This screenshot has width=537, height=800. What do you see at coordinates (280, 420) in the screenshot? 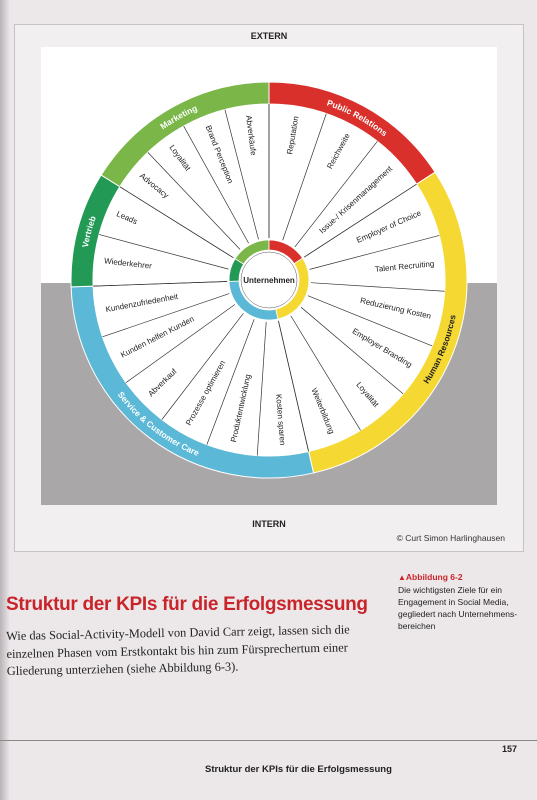
I see `kpi-item-label: Kosten sparen` at bounding box center [280, 420].